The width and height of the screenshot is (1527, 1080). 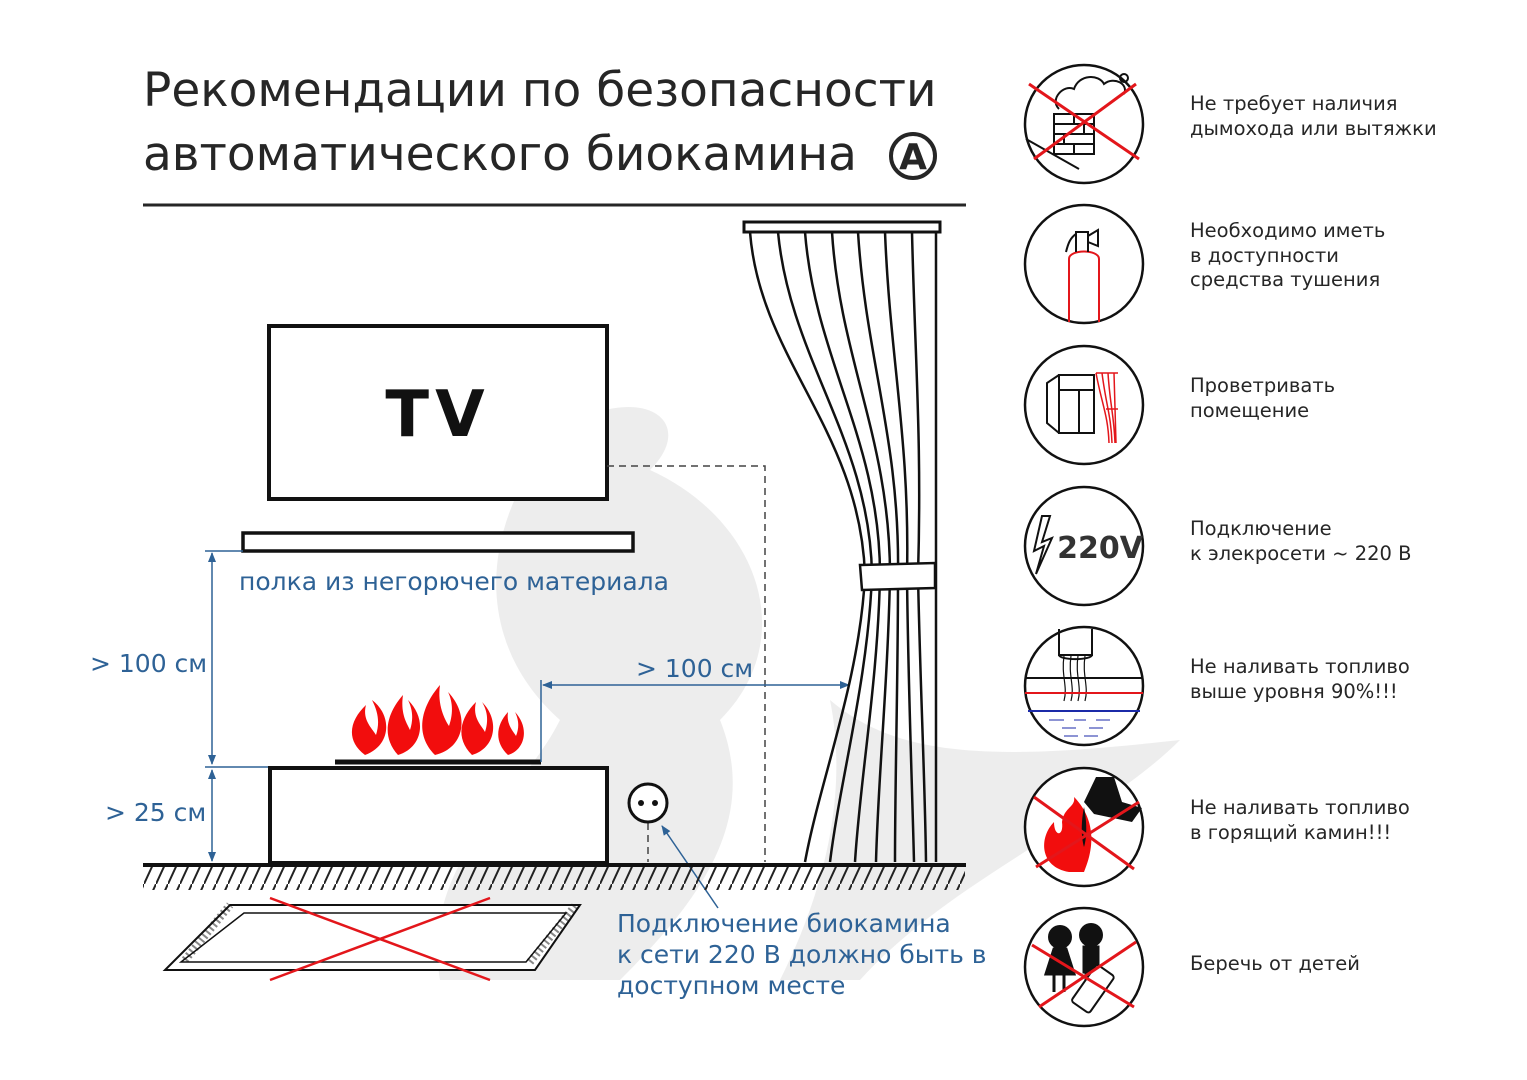 What do you see at coordinates (1249, 410) in the screenshot?
I see `rec-3-line-2: помещение` at bounding box center [1249, 410].